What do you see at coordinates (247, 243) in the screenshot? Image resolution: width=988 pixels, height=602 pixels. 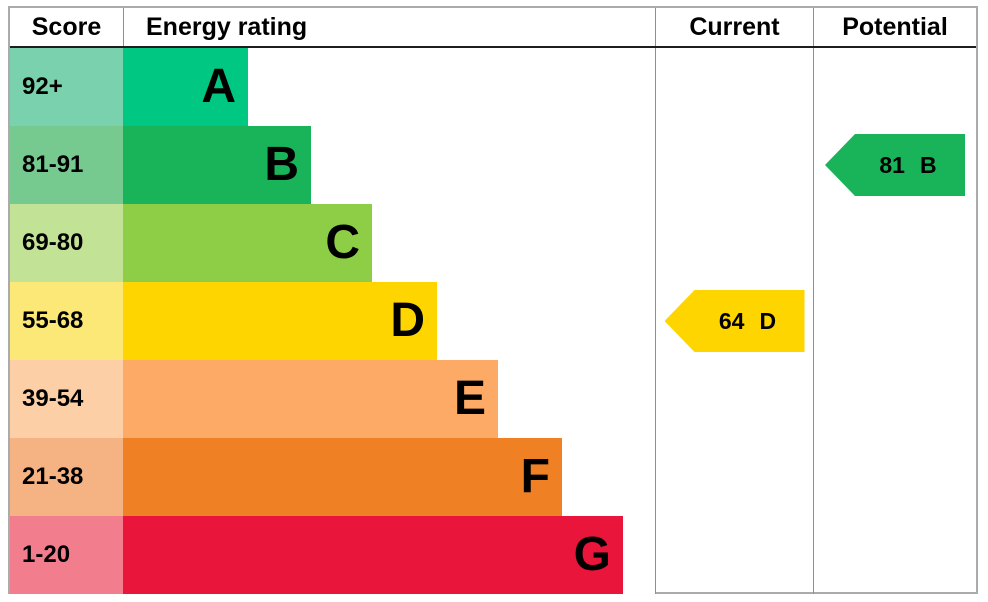 I see `rating-bar: C` at bounding box center [247, 243].